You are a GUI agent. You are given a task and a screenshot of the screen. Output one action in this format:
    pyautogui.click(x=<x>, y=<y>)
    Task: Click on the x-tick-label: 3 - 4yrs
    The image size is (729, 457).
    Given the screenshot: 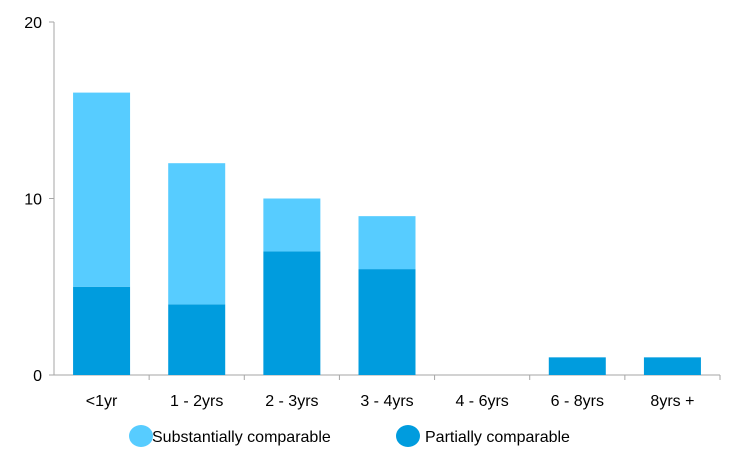 What is the action you would take?
    pyautogui.click(x=386, y=401)
    